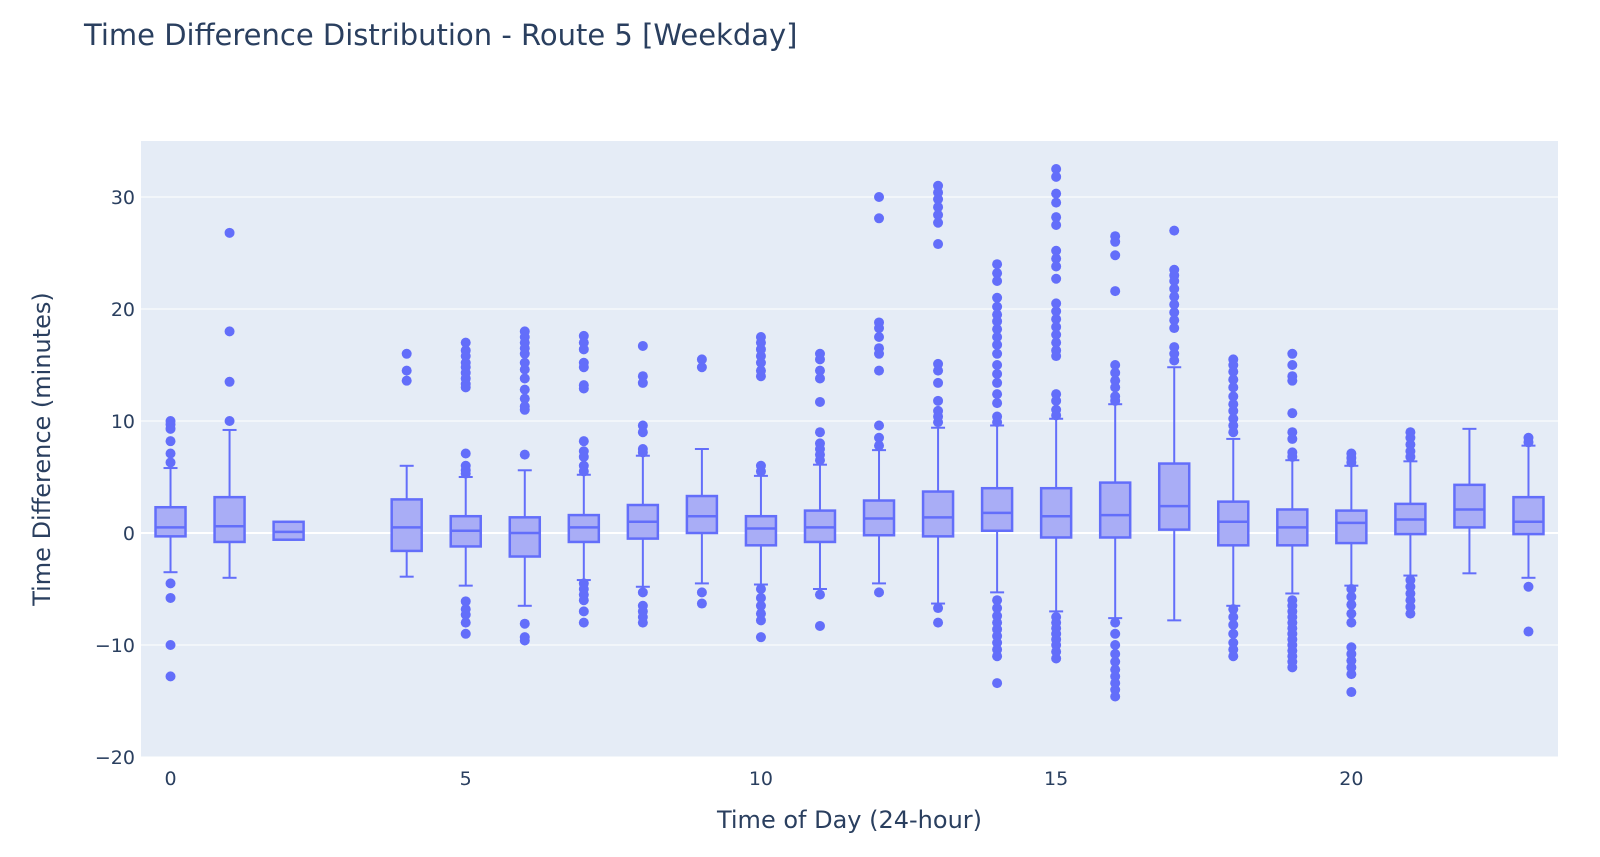  Describe the element at coordinates (849, 820) in the screenshot. I see `x-axis-title: Time of Day (24-hour)` at that location.